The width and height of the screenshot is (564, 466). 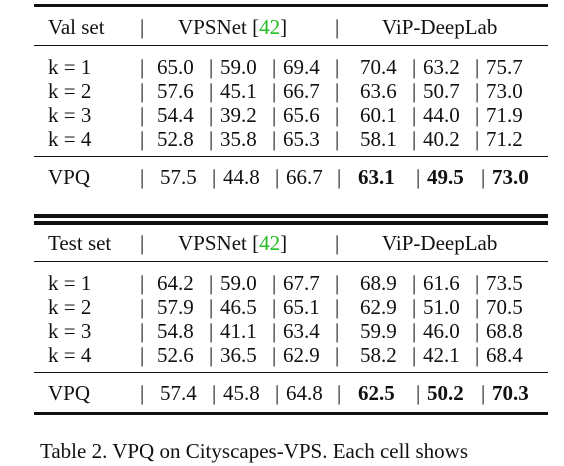 What do you see at coordinates (441, 115) in the screenshot?
I see `vip-deeplab-vpq-thing: 44.0` at bounding box center [441, 115].